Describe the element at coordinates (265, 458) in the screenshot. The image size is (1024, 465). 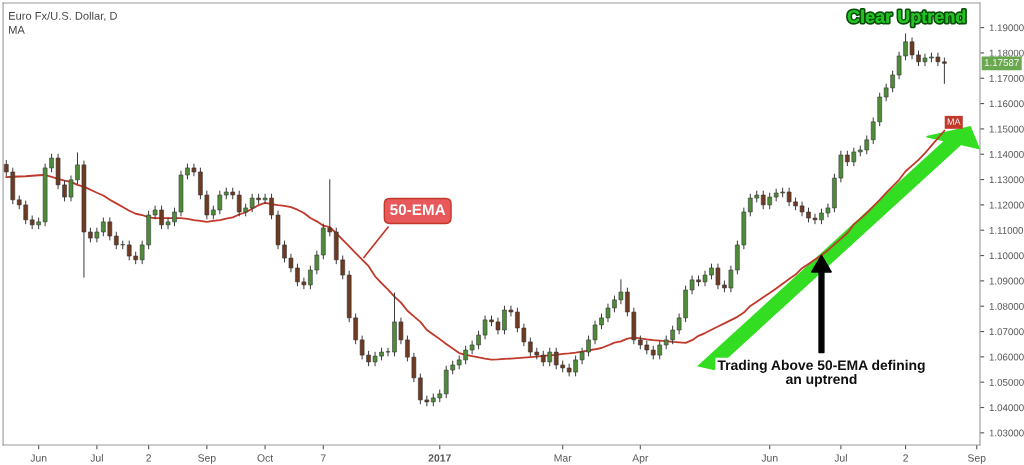
I see `x-tick-label: Oct` at that location.